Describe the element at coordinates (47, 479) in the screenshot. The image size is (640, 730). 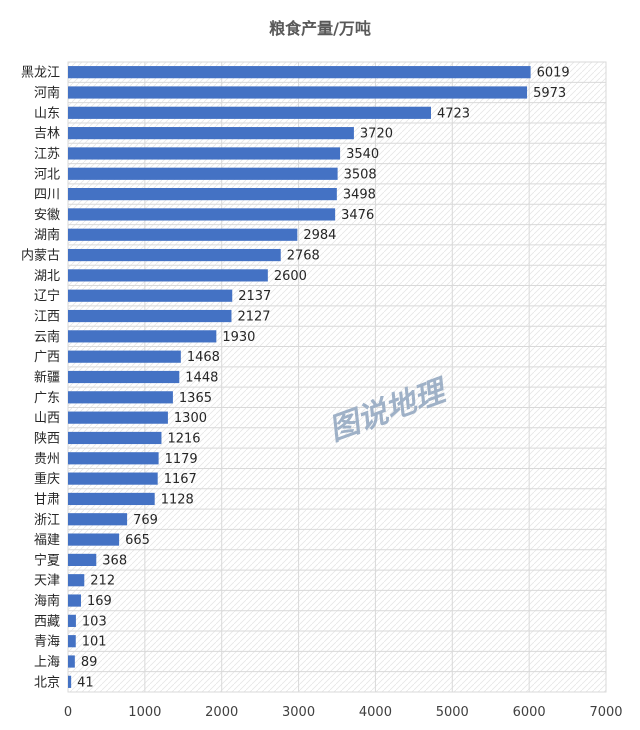
I see `category-label: 重庆` at that location.